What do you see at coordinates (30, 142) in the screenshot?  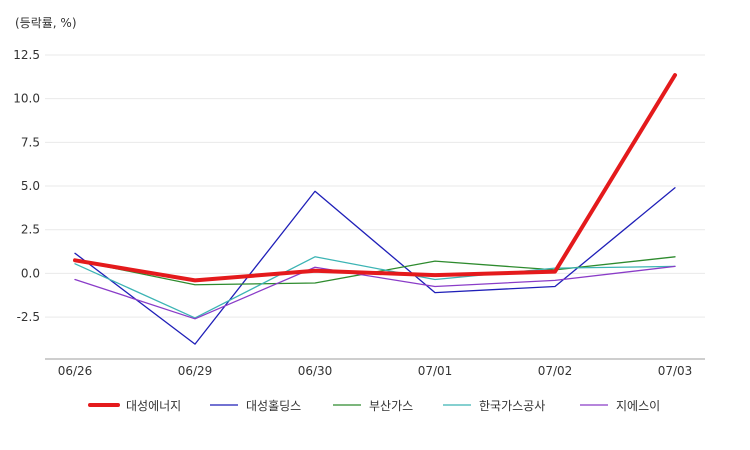 I see `y-tick-label: 7.5` at bounding box center [30, 142].